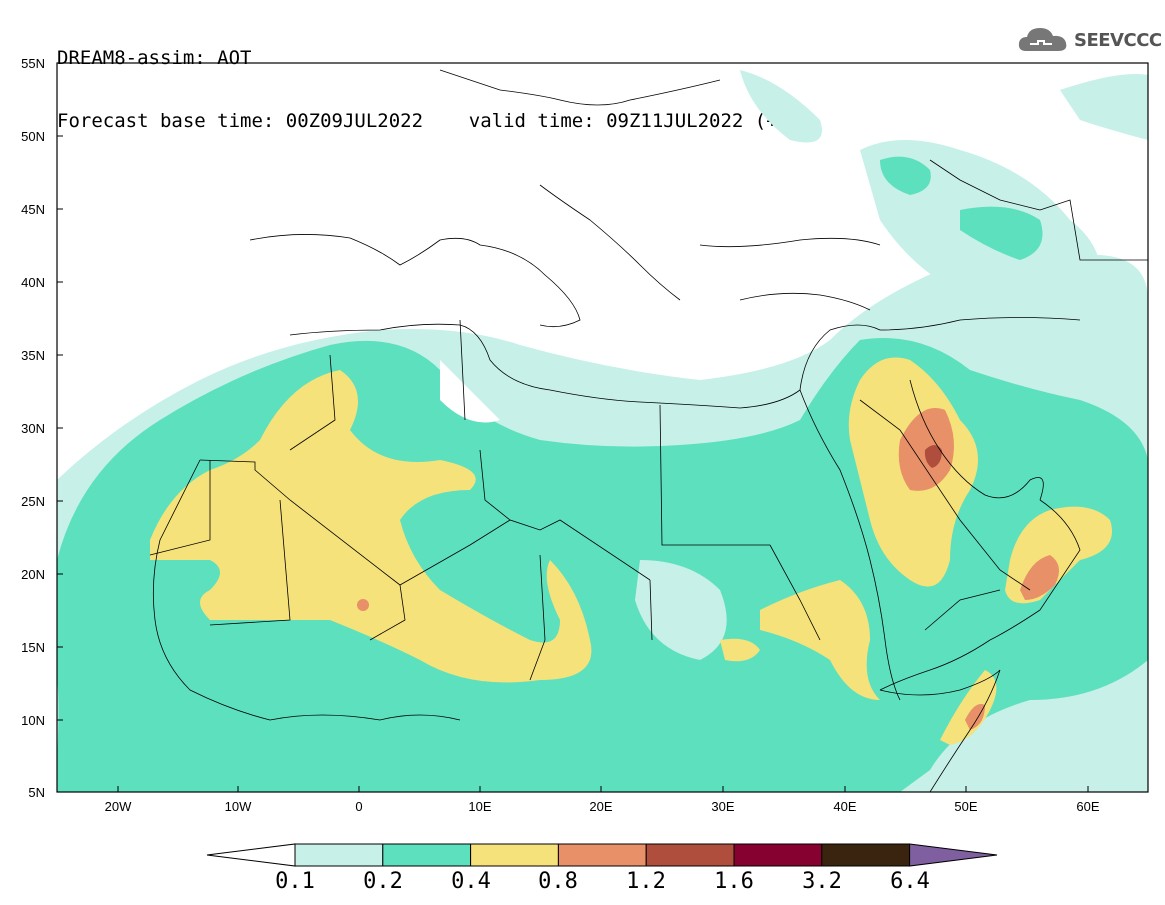 The image size is (1165, 905). What do you see at coordinates (359, 806) in the screenshot?
I see `lon-label-0: 0` at bounding box center [359, 806].